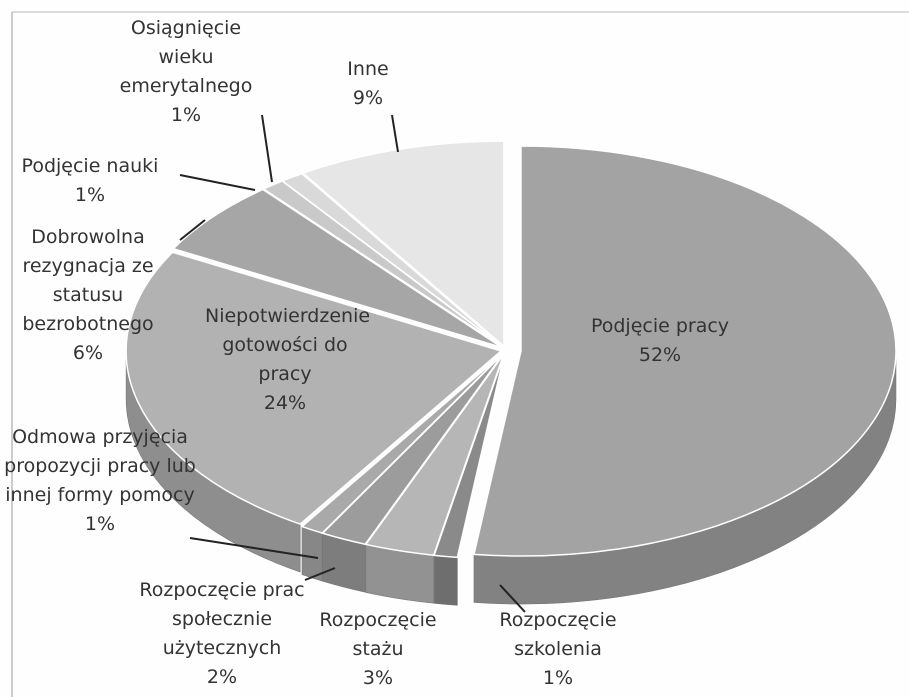  Describe the element at coordinates (368, 69) in the screenshot. I see `category-name: Inne` at that location.